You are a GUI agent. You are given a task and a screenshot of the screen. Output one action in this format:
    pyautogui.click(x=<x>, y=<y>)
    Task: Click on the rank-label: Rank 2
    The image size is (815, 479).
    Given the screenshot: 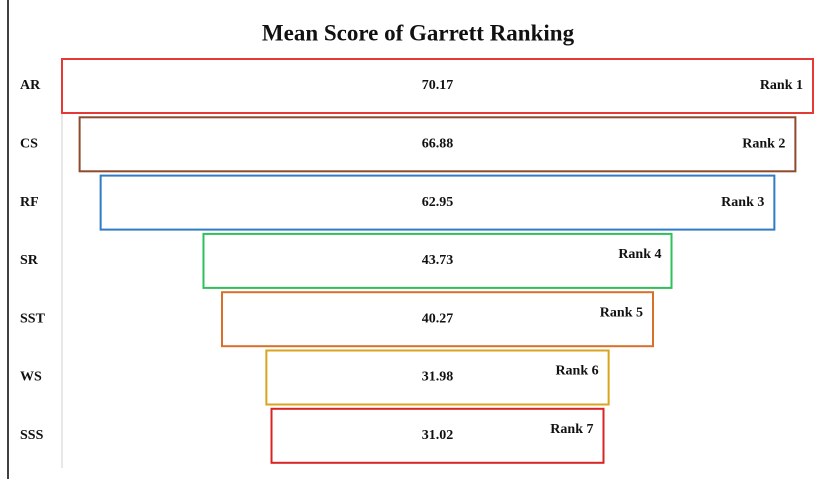 What is the action you would take?
    pyautogui.click(x=763, y=144)
    